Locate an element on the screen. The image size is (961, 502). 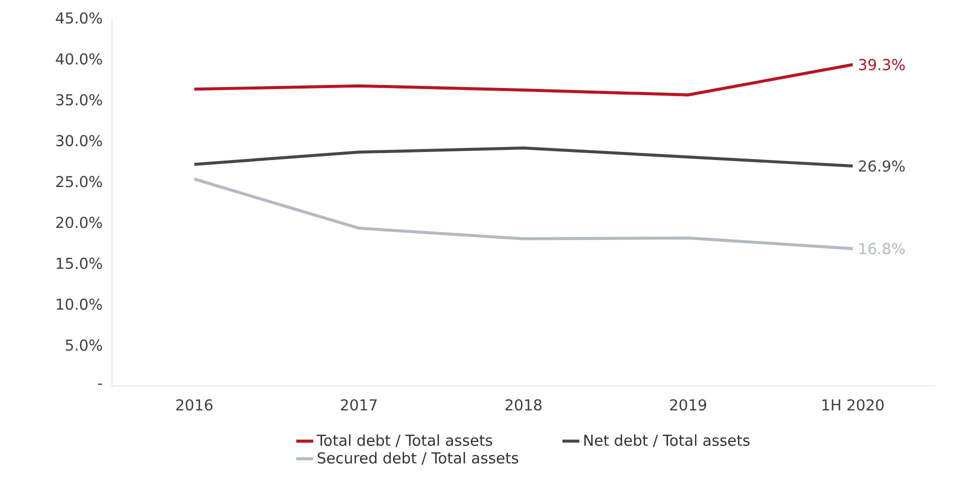
y-tick-label: 25.0% is located at coordinates (79, 182).